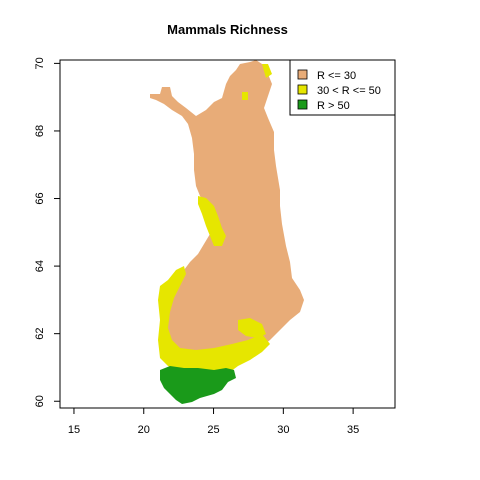 This screenshot has width=480, height=480. Describe the element at coordinates (349, 91) in the screenshot. I see `legend-label: 30 < R <= 50` at that location.